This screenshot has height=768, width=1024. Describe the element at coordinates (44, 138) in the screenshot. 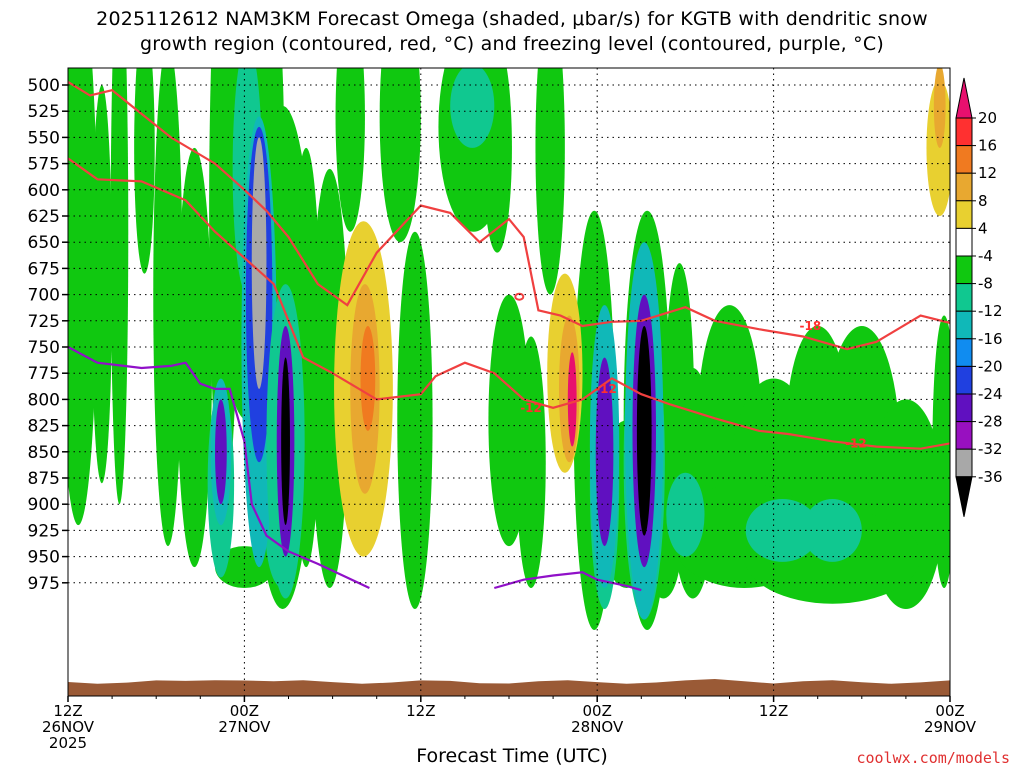

I see `y-tick-label: 550` at that location.